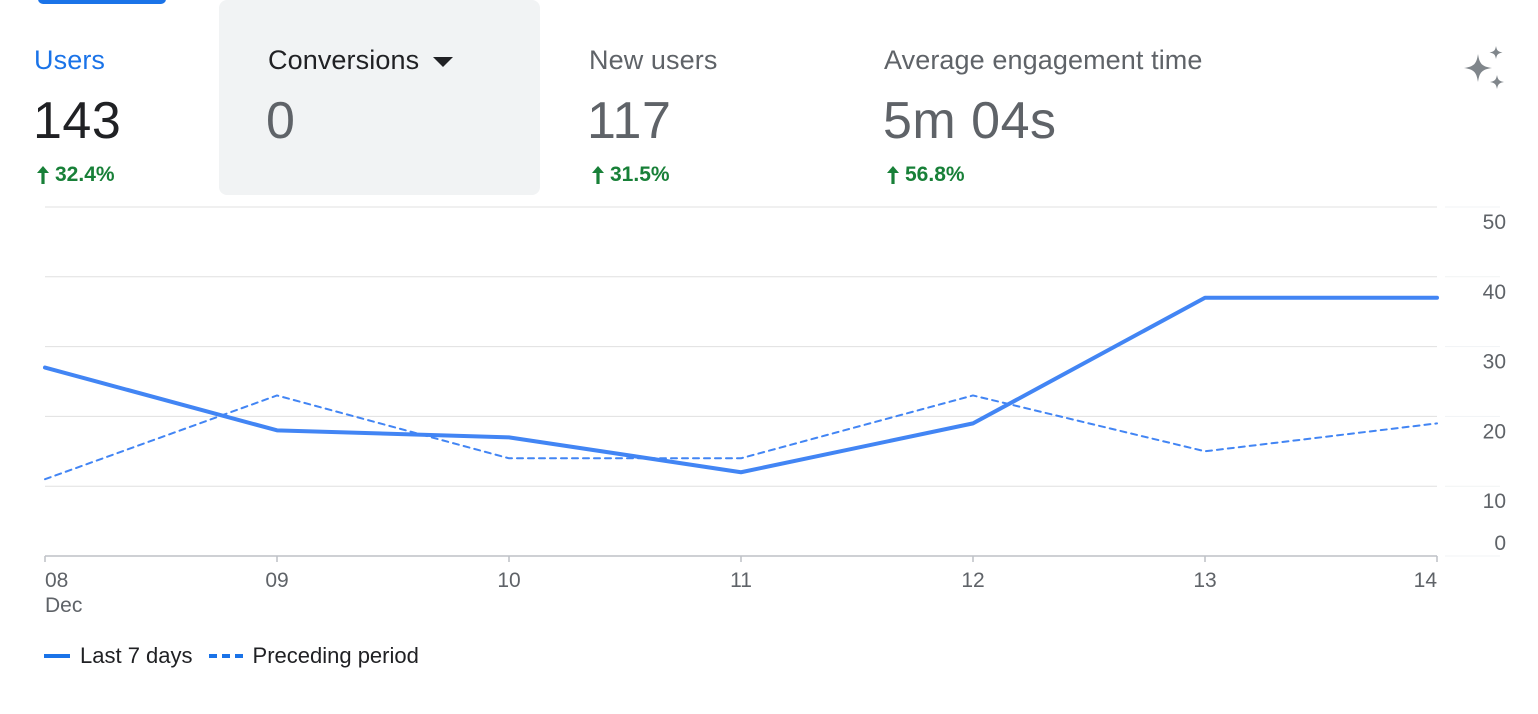 The image size is (1538, 714). I want to click on y-tick-label: 40, so click(1494, 292).